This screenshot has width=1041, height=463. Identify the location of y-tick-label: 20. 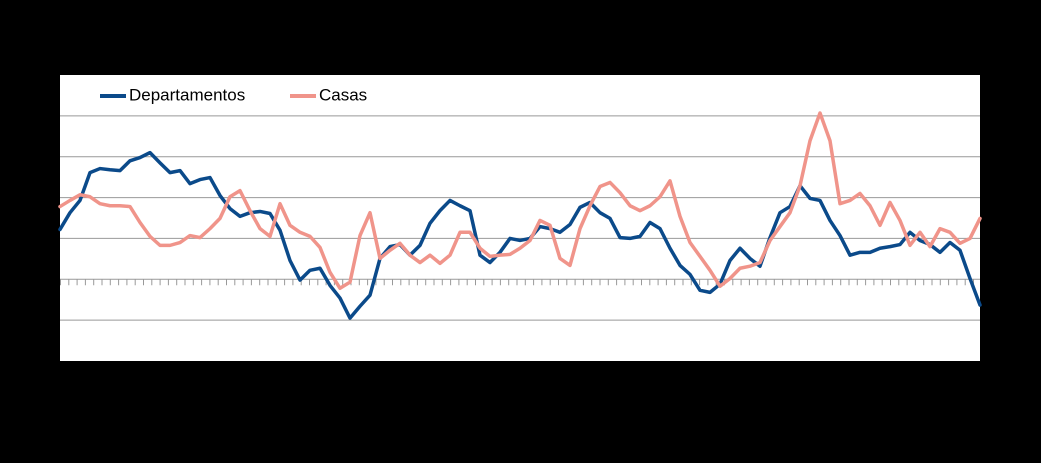
(42, 196).